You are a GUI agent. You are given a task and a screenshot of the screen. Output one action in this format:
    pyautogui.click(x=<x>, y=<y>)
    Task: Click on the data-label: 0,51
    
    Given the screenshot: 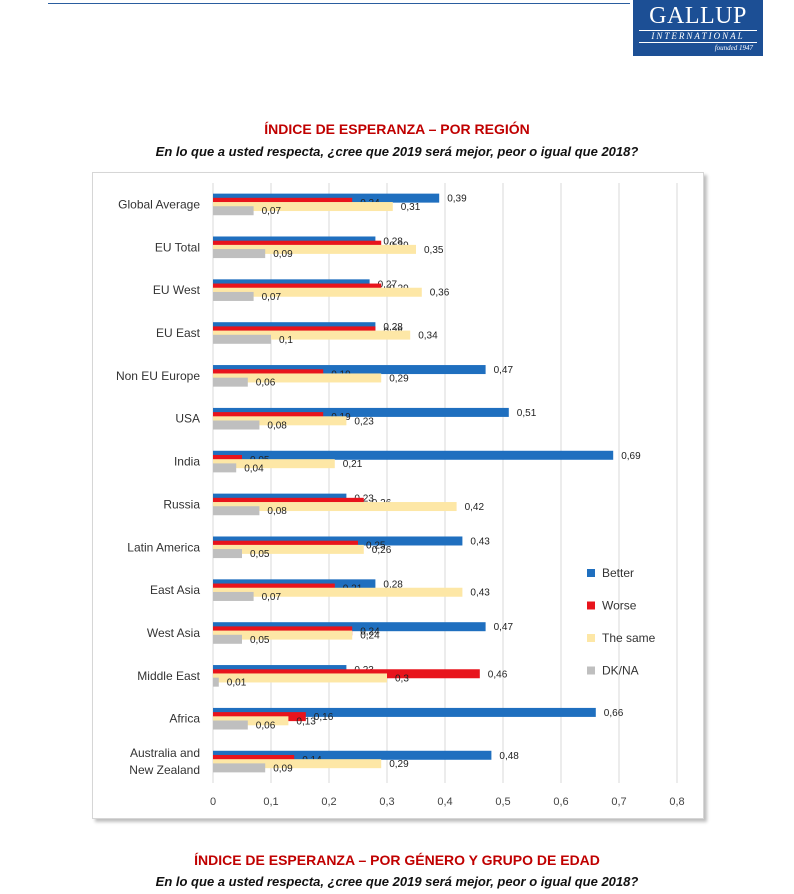 What is the action you would take?
    pyautogui.click(x=527, y=413)
    